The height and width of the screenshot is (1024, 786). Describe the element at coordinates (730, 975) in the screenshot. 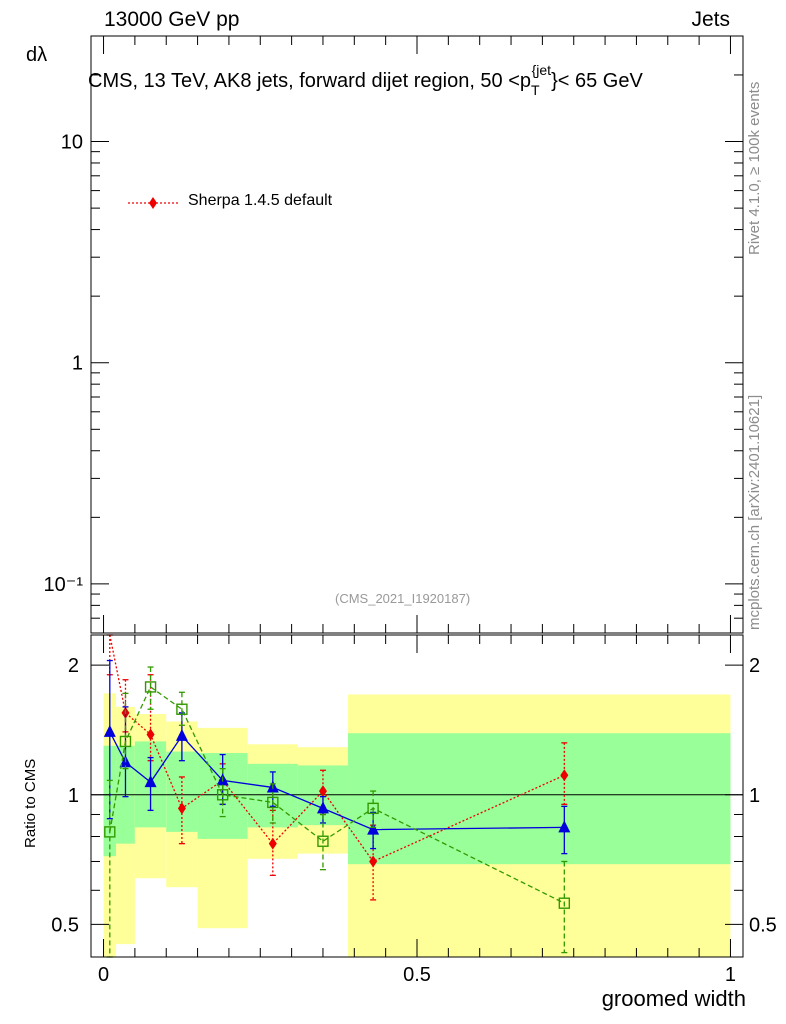

I see `x-tick-label-2: 1` at that location.